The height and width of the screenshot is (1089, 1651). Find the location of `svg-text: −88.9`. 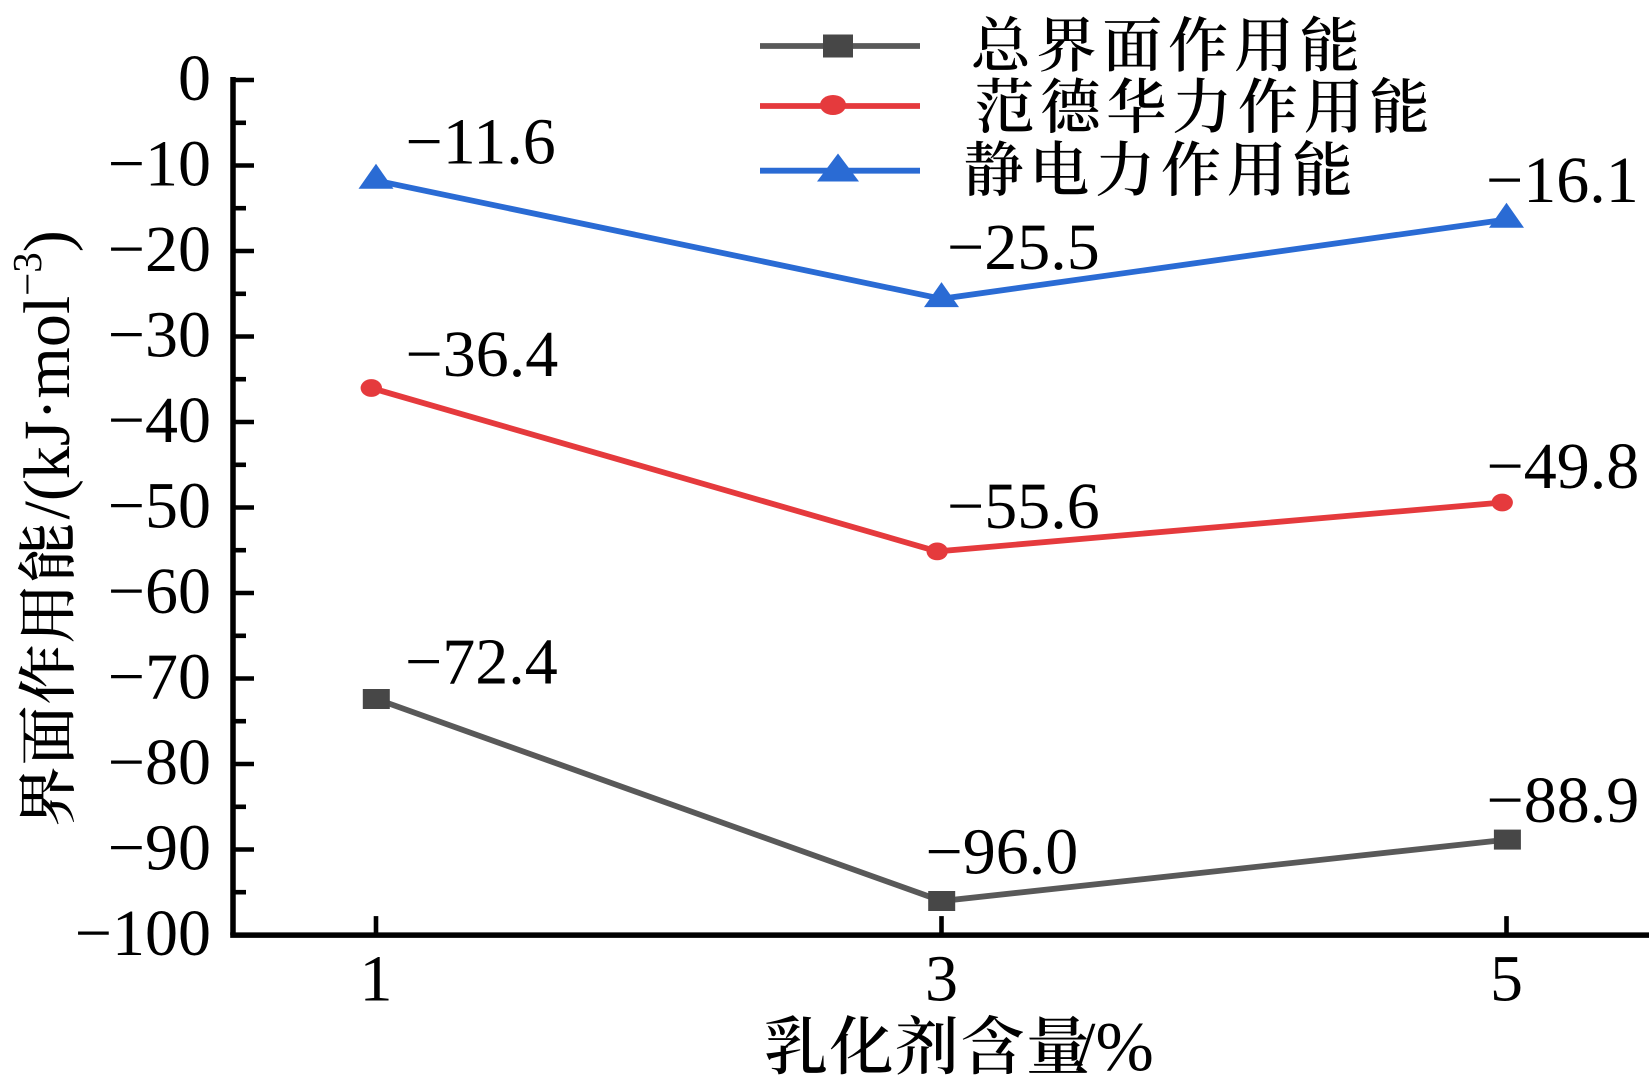

svg-text: −88.9 is located at coordinates (1563, 800).